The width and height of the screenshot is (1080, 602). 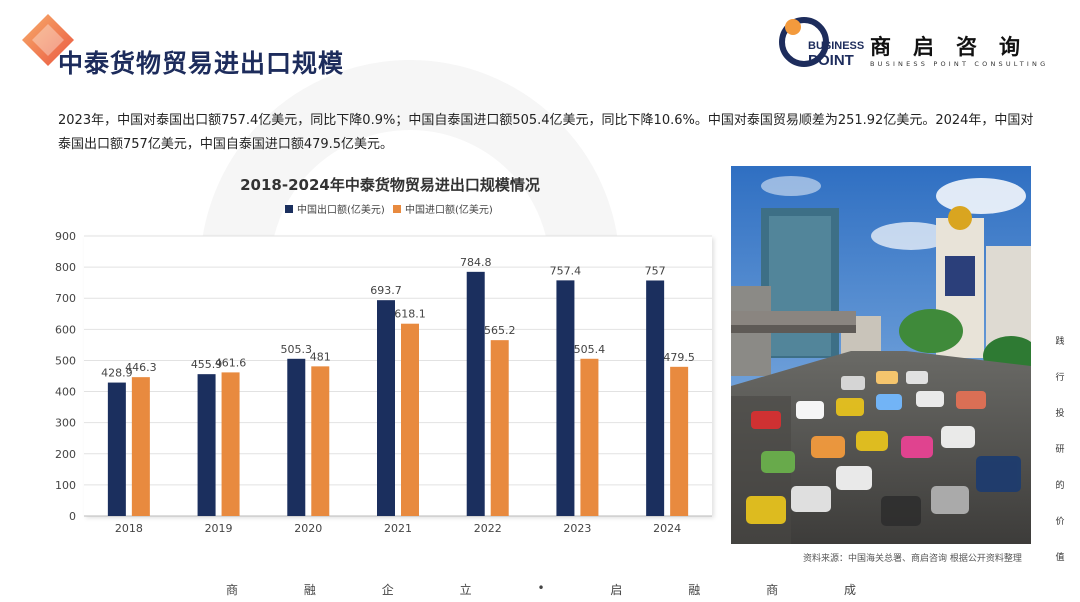 I want to click on data-label: 461.6, so click(x=231, y=362).